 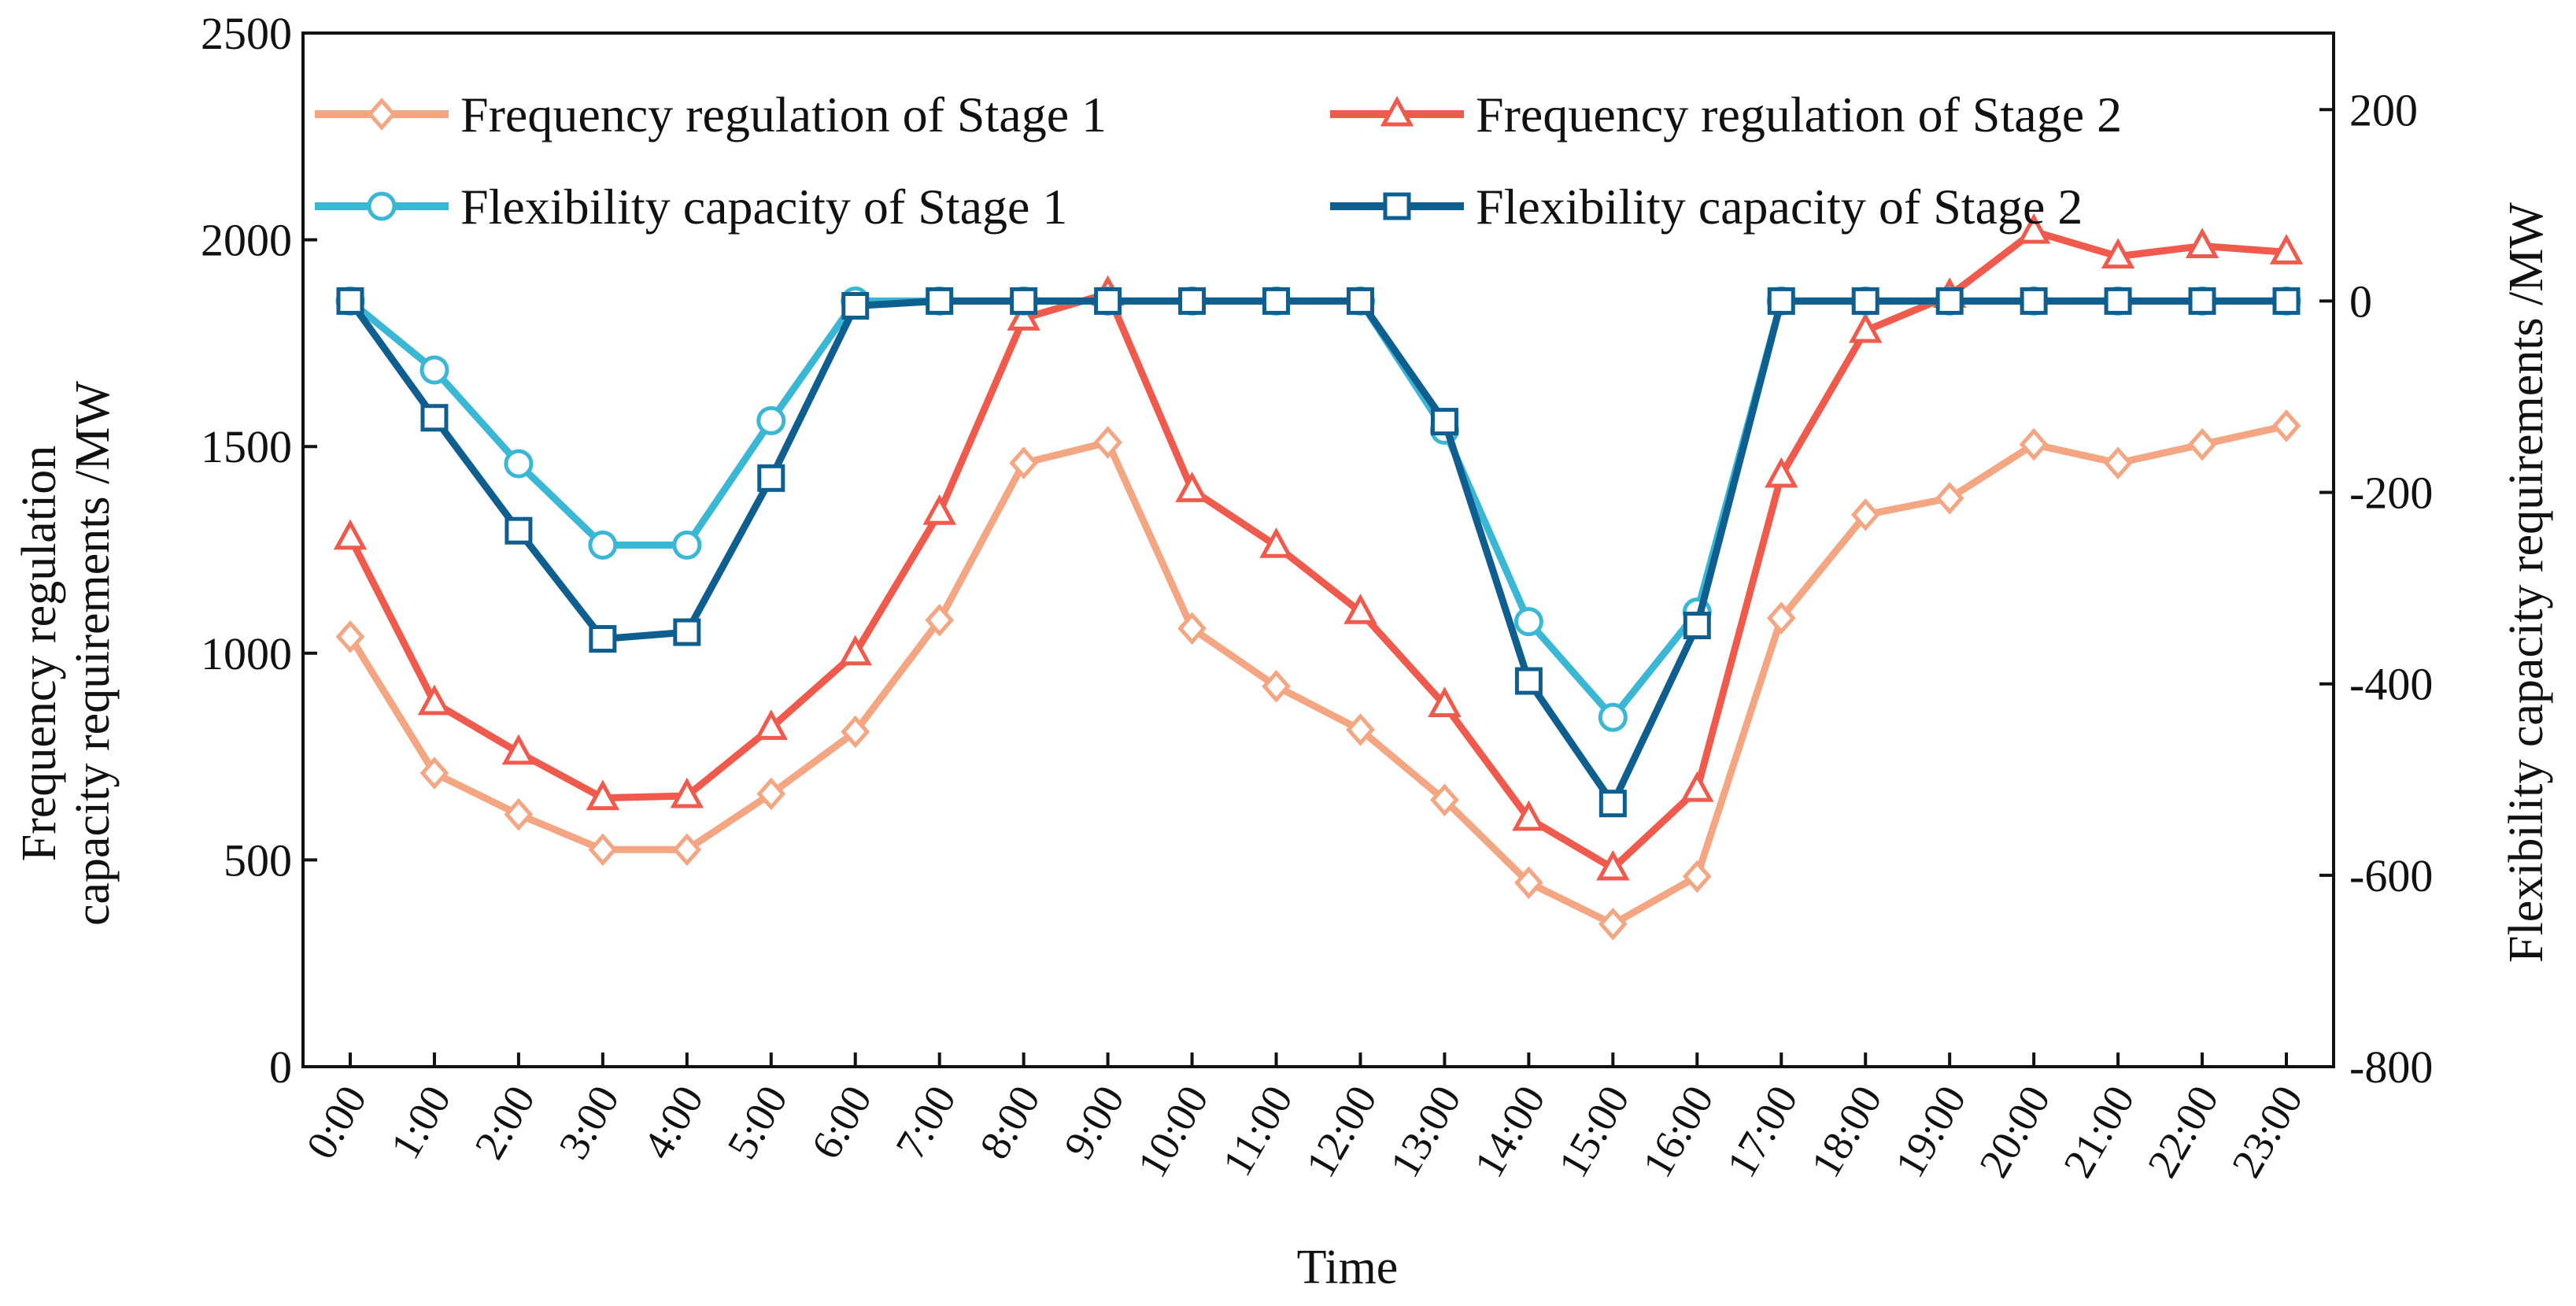 I want to click on x-tick-label: 10:00, so click(x=1172, y=1132).